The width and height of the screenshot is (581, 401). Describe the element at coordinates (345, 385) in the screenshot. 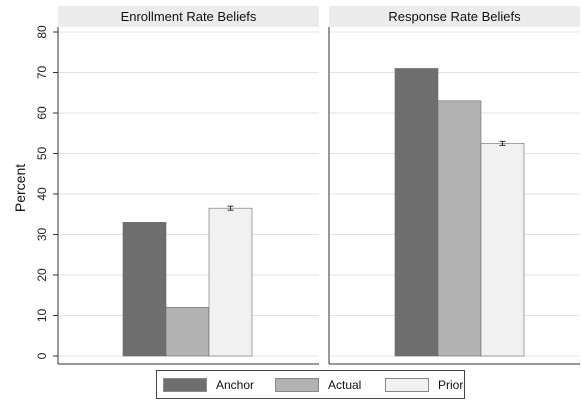

I see `legend-label-actual: Actual` at that location.